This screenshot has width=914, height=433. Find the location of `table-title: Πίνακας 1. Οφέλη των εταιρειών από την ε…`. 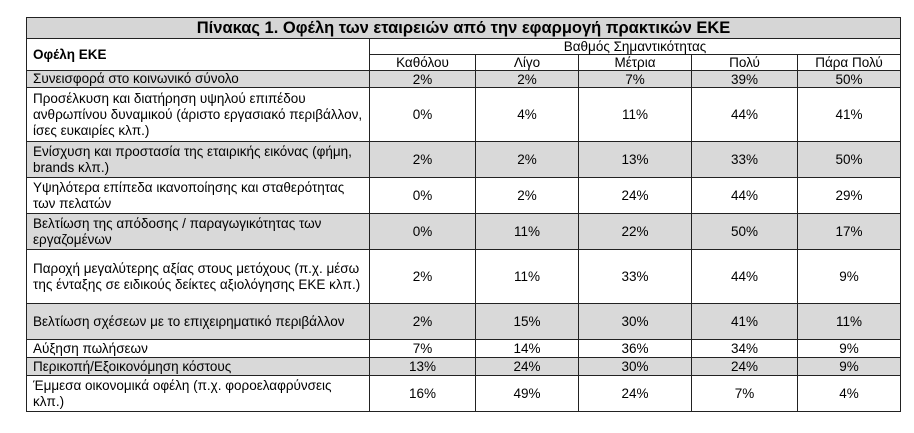

table-title: Πίνακας 1. Οφέλη των εταιρειών από την ε… is located at coordinates (463, 28).